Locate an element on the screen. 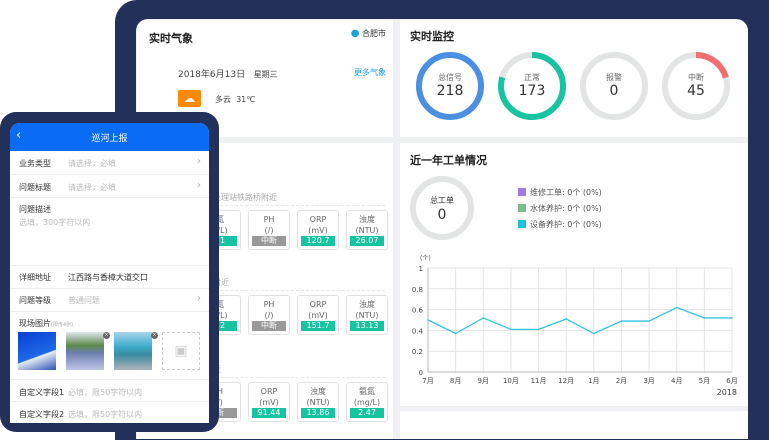 The image size is (769, 440). sensor-card: ORP (mV) 91.44 is located at coordinates (269, 402).